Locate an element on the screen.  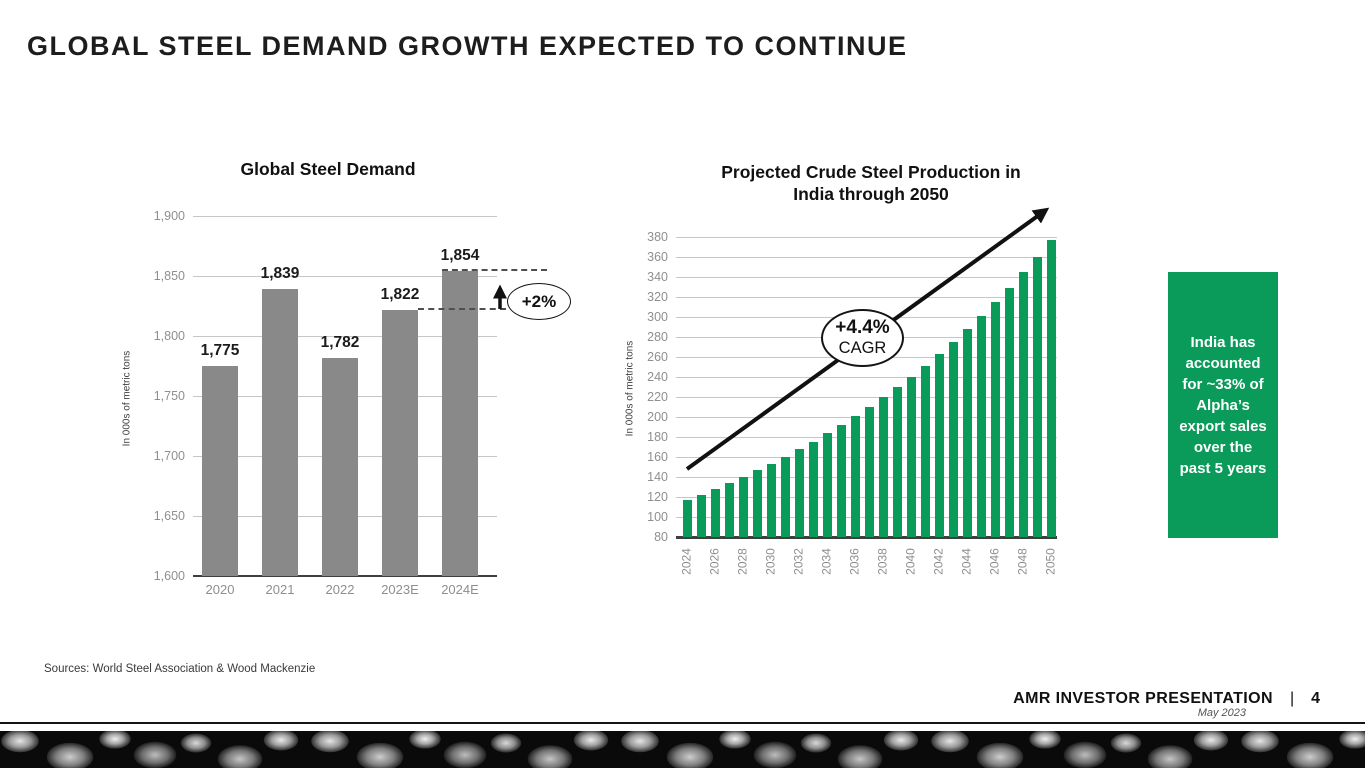
x-tick-label: 2040 is located at coordinates (910, 561).